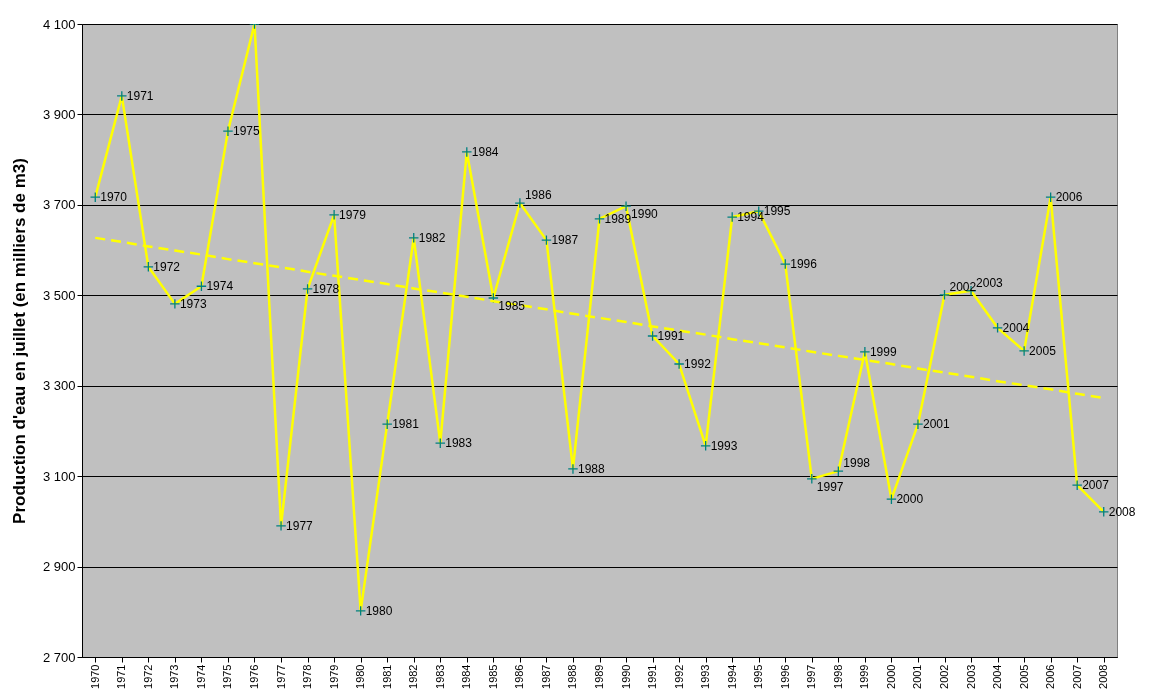  I want to click on x-tick-label: 1970, so click(94, 676).